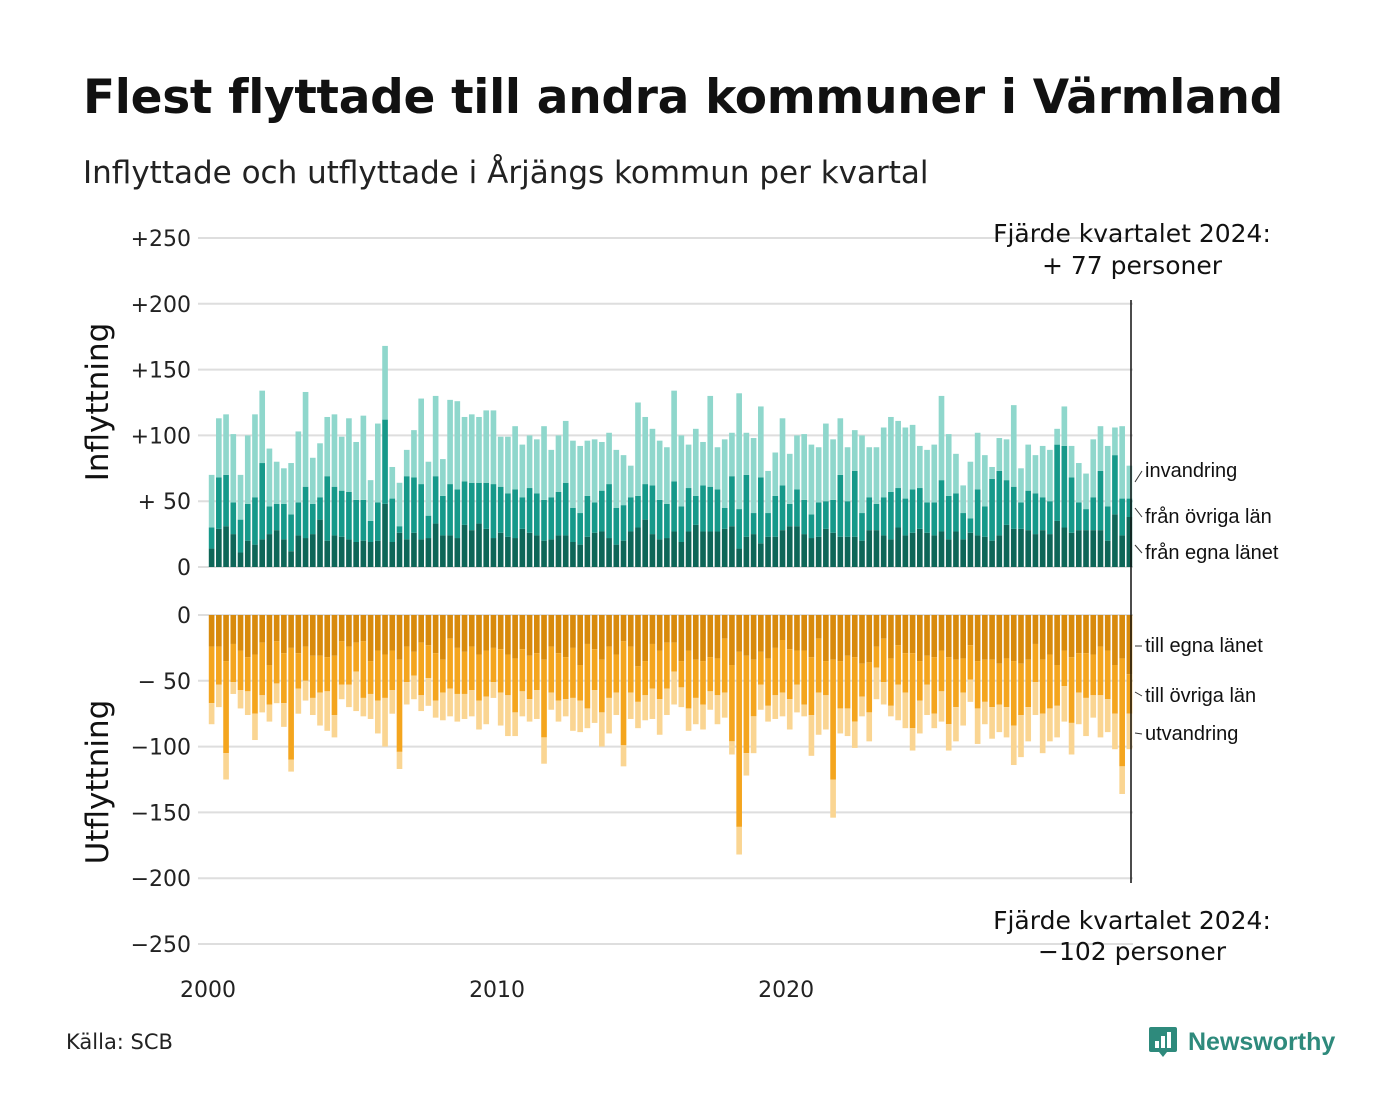  Describe the element at coordinates (670, 735) in the screenshot. I see `outflow-bars` at that location.